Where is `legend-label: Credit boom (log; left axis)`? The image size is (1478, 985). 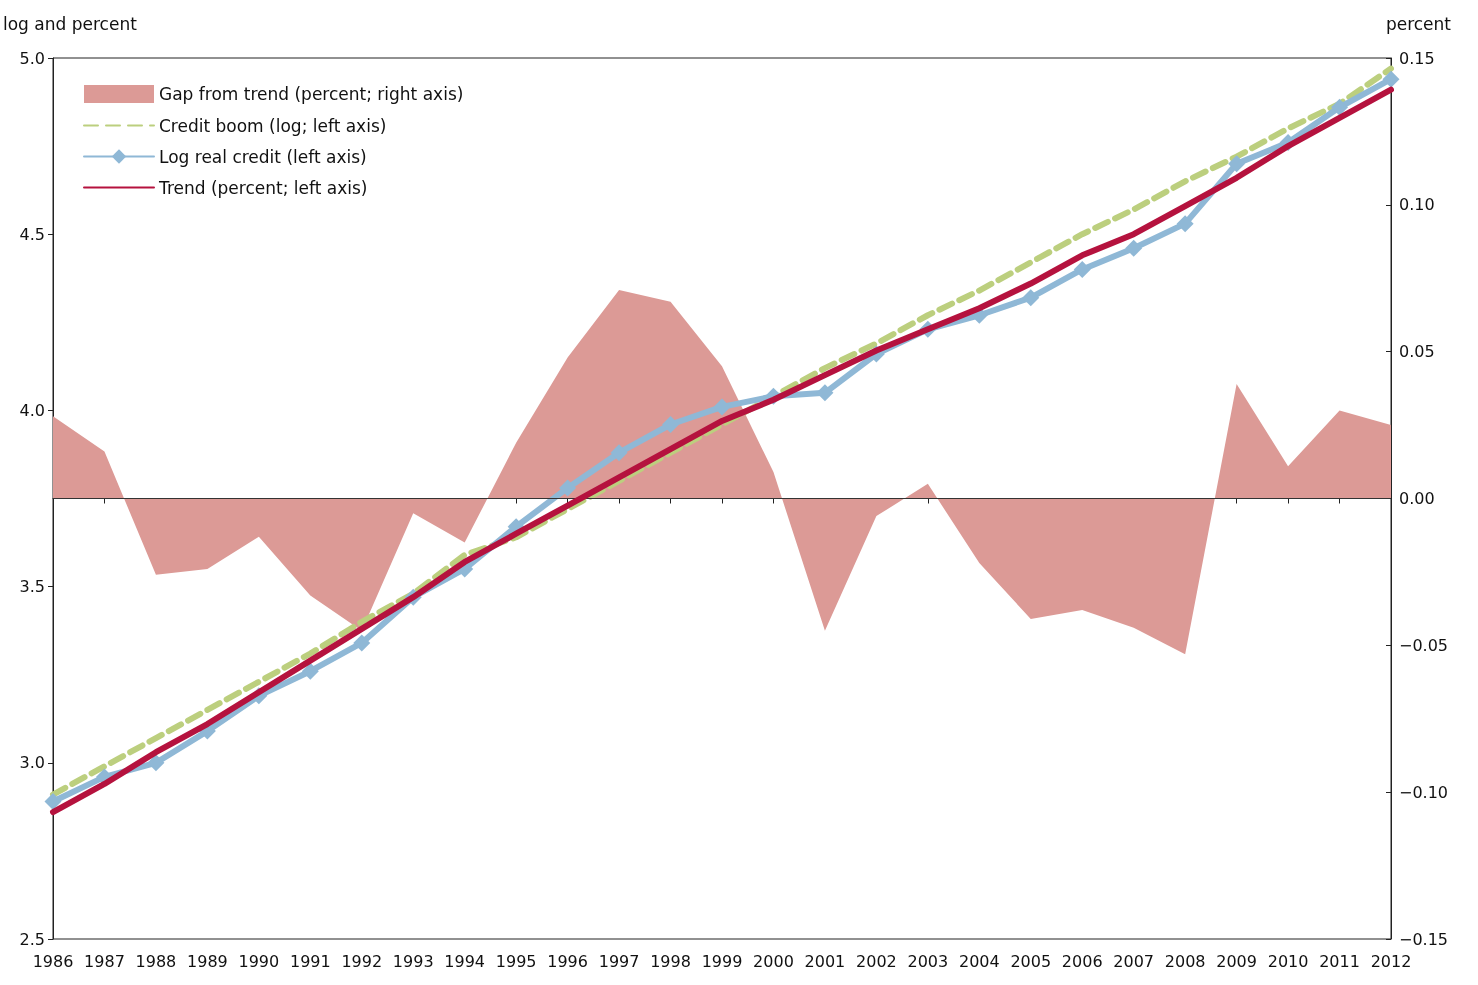
legend-label: Credit boom (log; left axis) is located at coordinates (273, 125).